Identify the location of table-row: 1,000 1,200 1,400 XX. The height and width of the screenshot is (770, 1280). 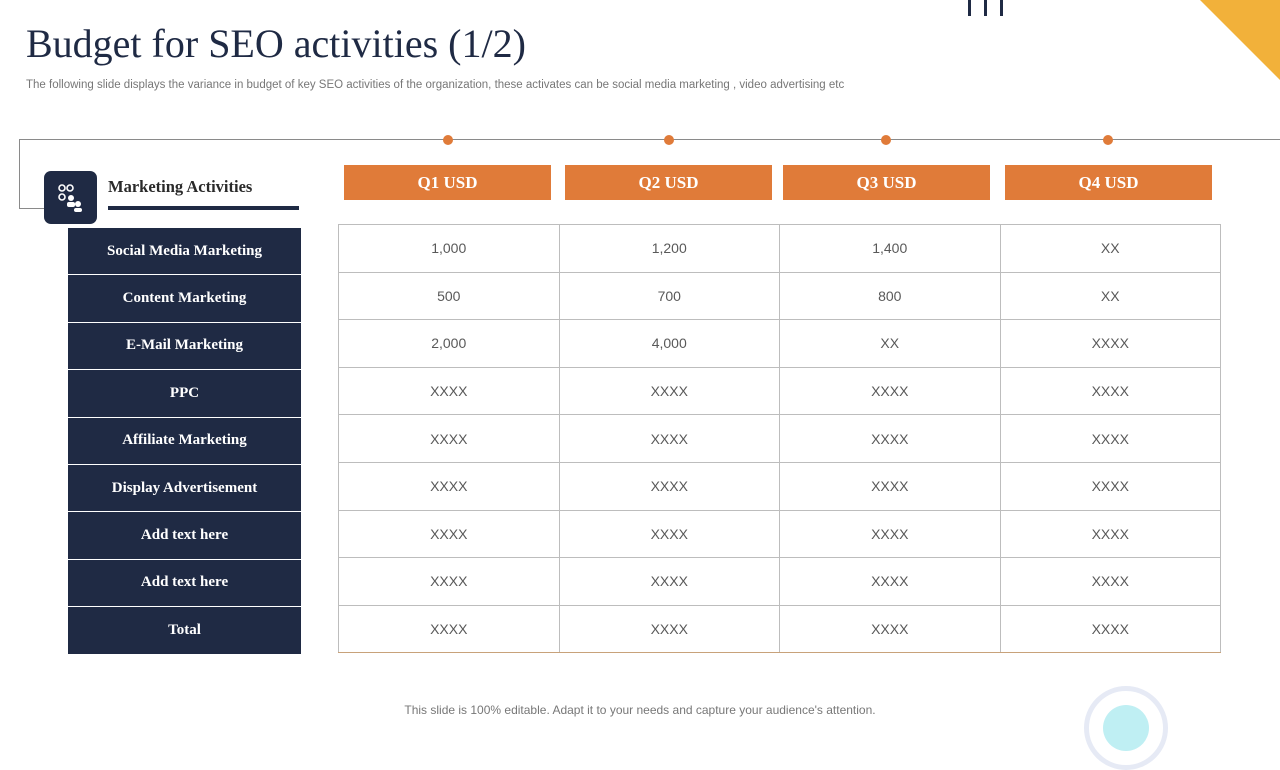
(779, 248).